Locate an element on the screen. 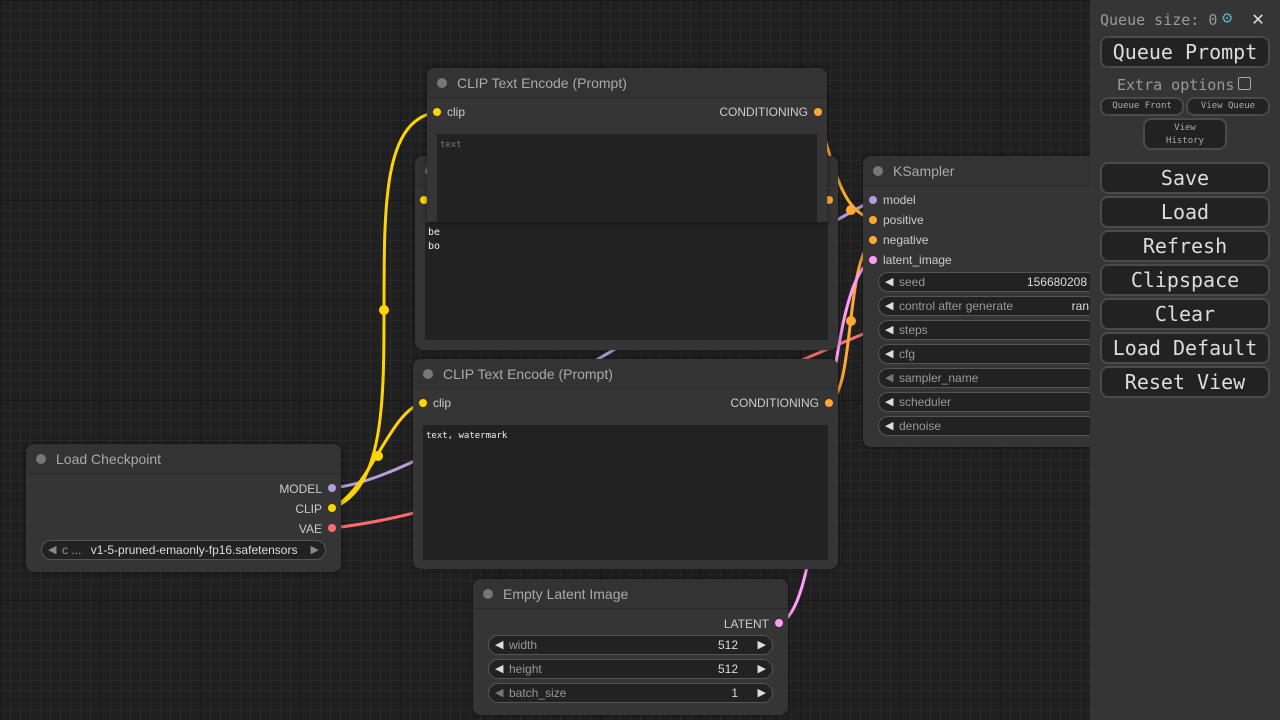 Image resolution: width=1280 pixels, height=720 pixels. latent-input-slot is located at coordinates (873, 260).